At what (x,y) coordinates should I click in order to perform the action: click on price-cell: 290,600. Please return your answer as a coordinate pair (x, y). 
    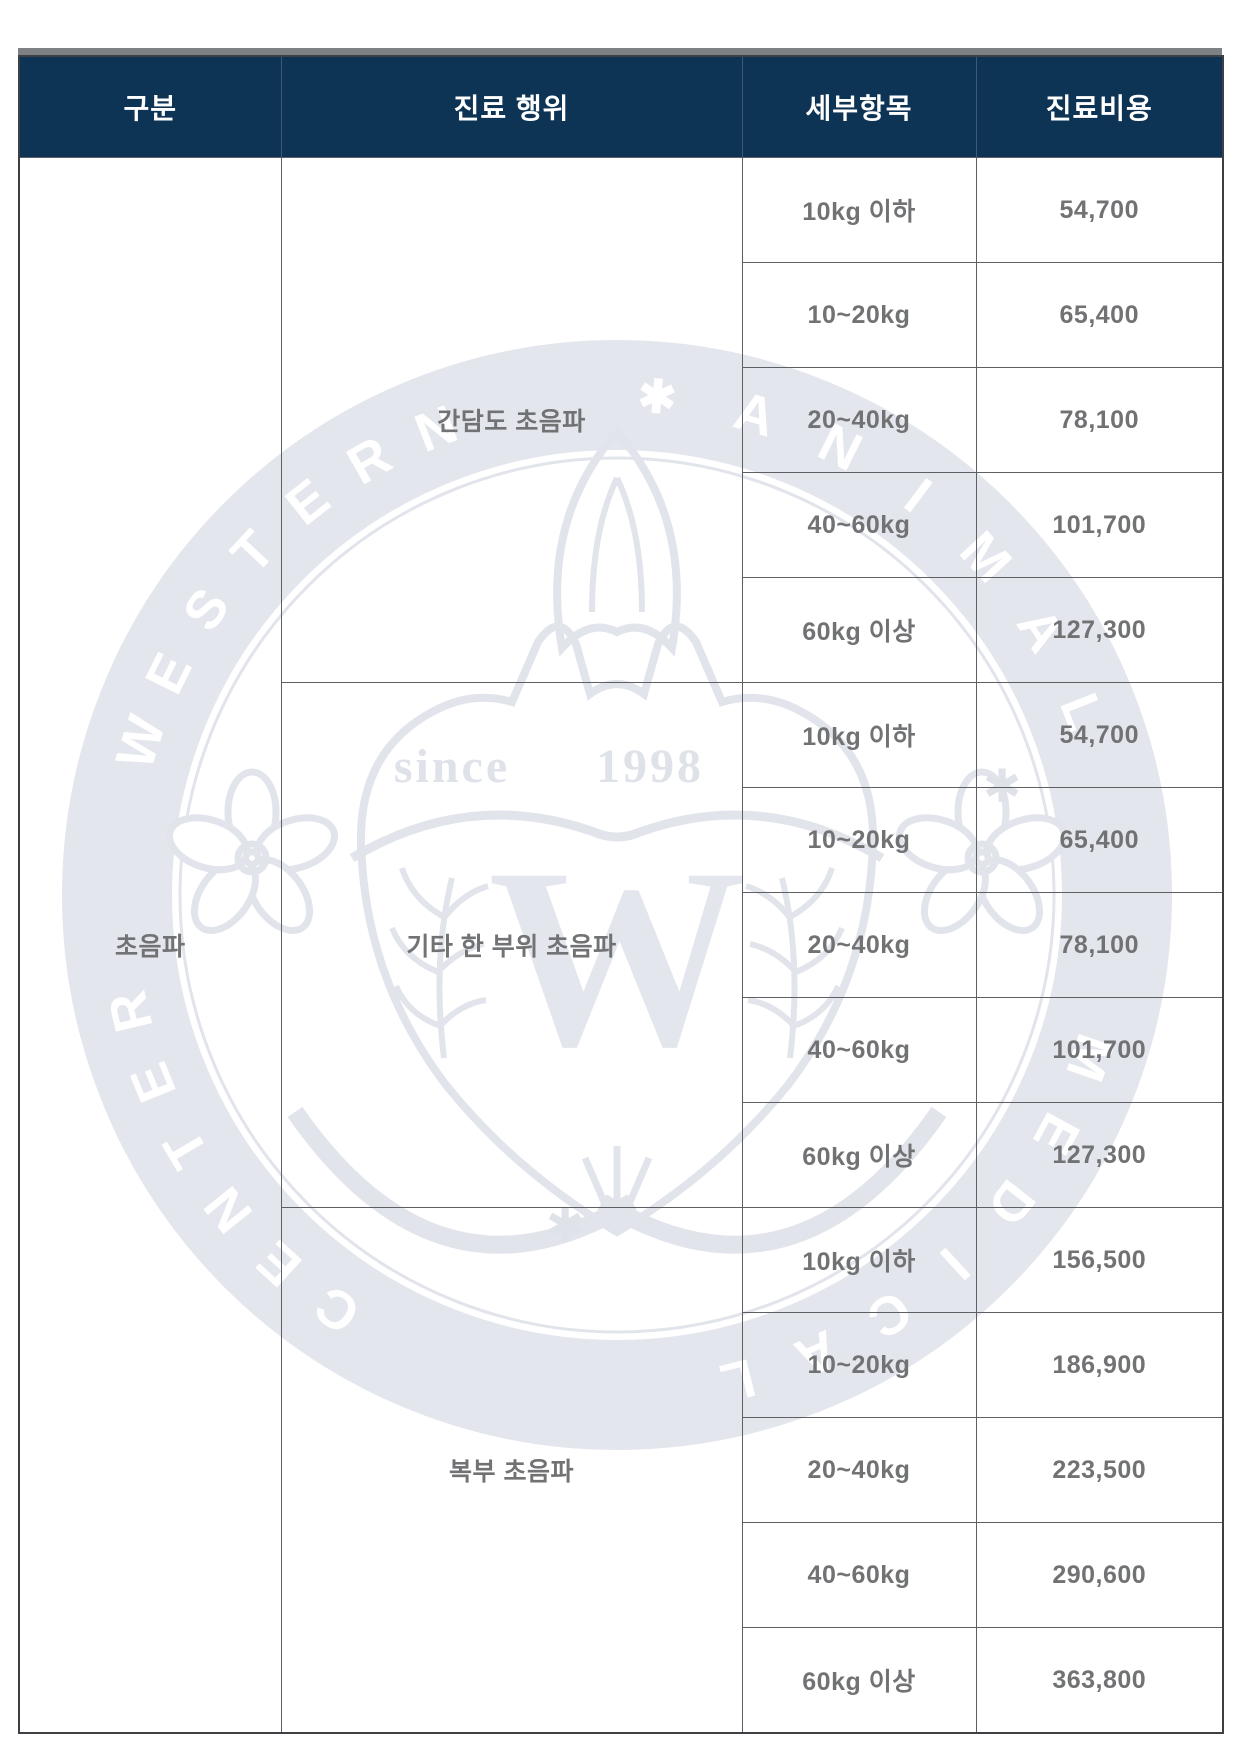
    Looking at the image, I should click on (1099, 1575).